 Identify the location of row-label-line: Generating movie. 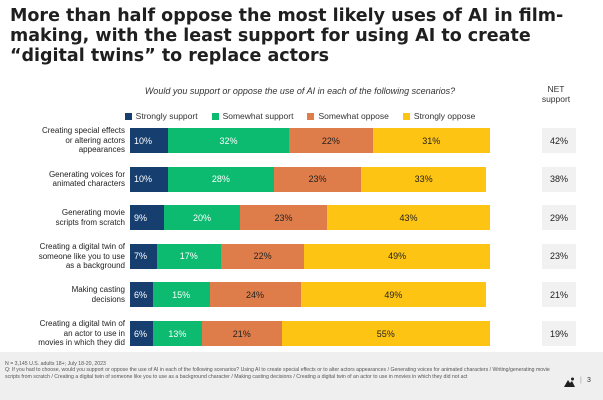
(93, 213).